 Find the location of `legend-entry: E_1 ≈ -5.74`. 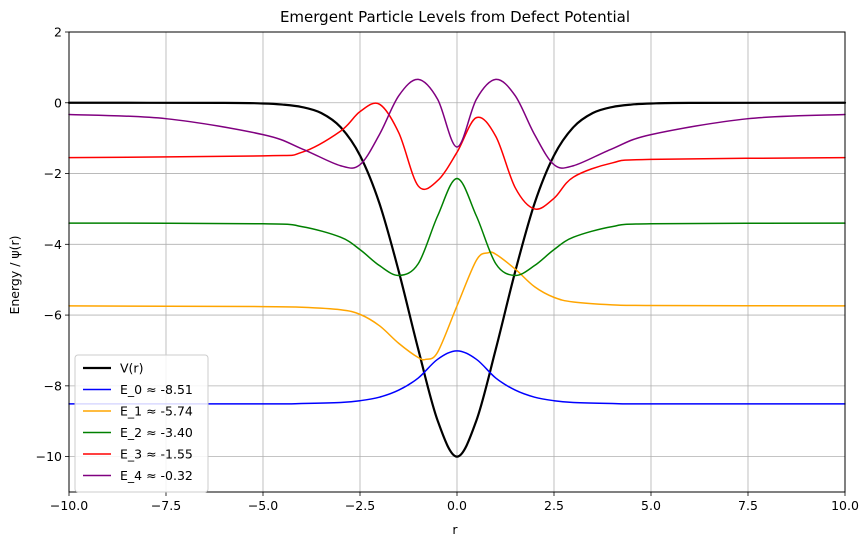

legend-entry: E_1 ≈ -5.74 is located at coordinates (156, 411).